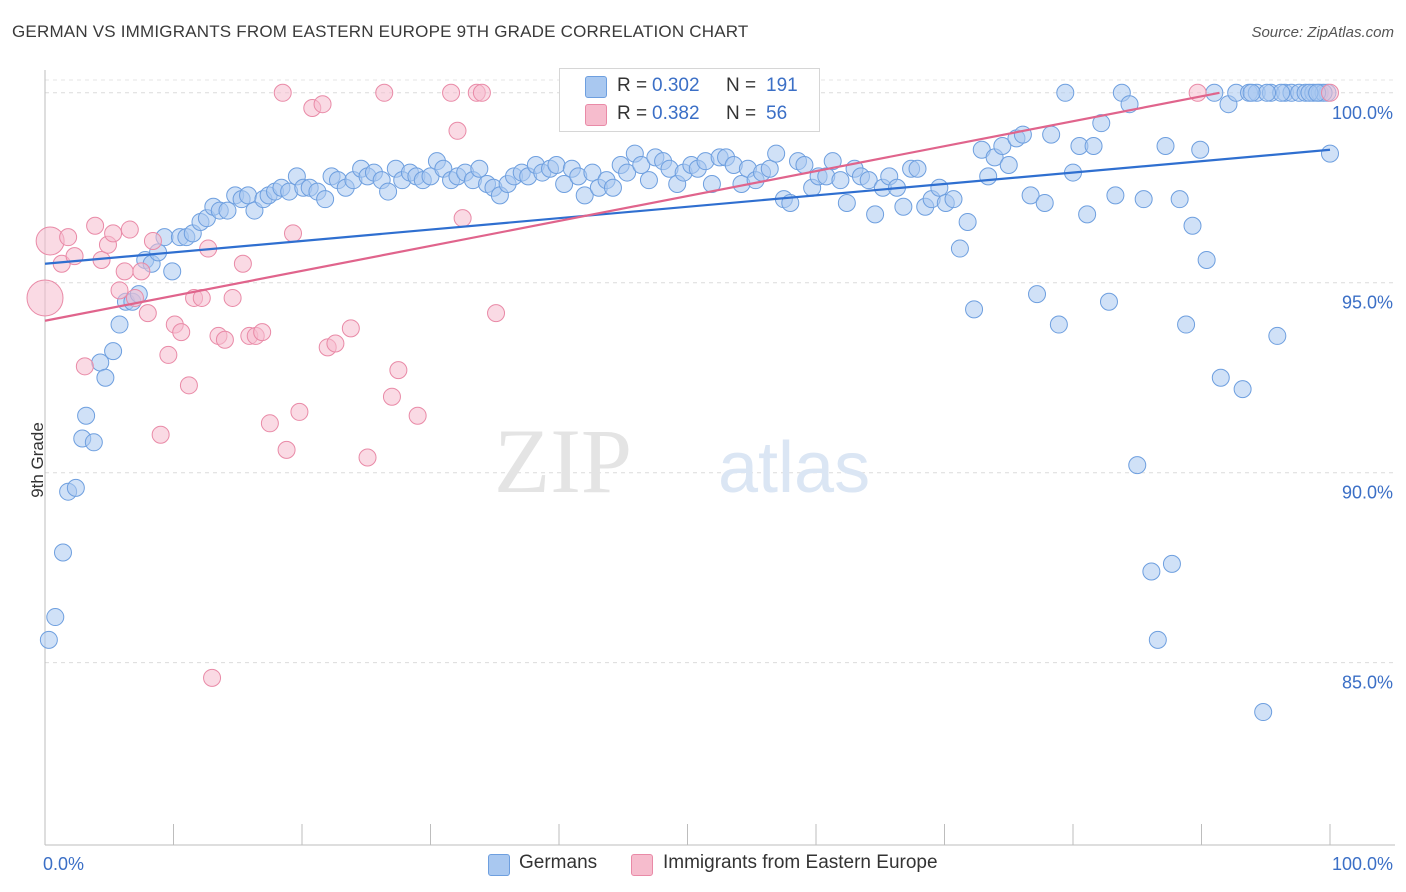 The image size is (1406, 892). What do you see at coordinates (777, 113) in the screenshot?
I see `legend-n-value: 56` at bounding box center [777, 113].